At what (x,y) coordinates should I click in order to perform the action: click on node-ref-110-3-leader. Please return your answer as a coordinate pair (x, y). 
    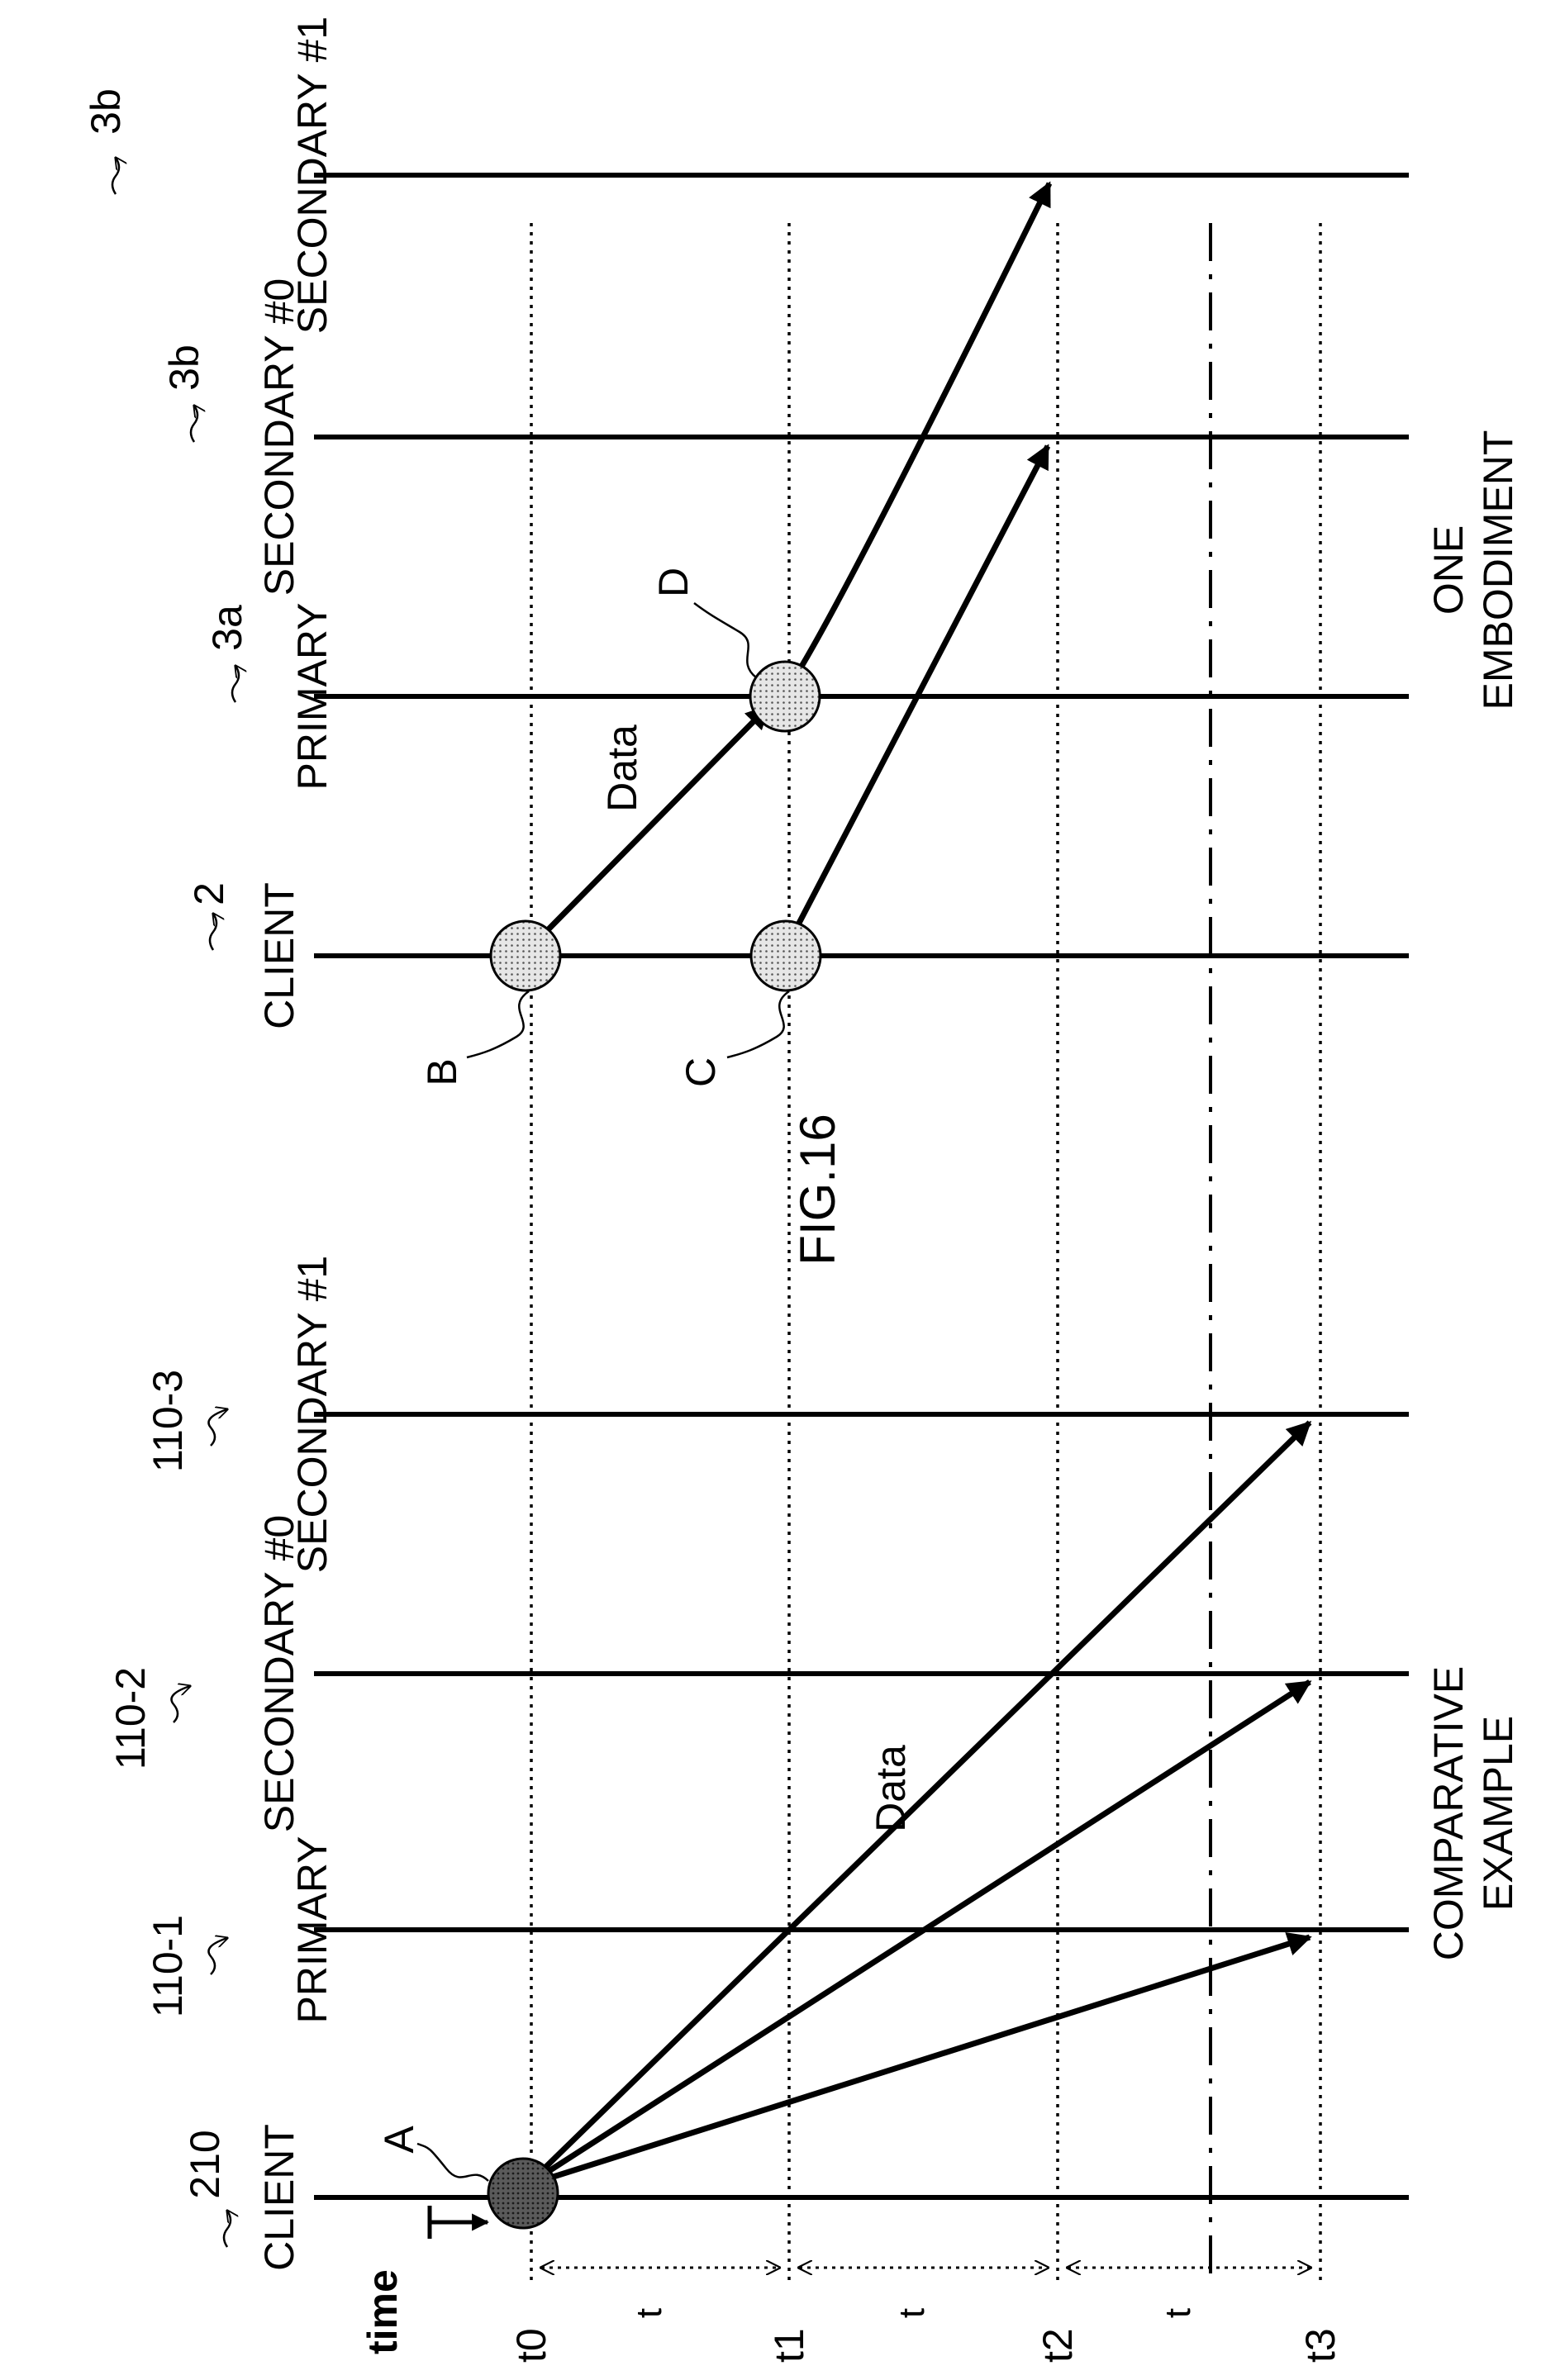
    Looking at the image, I should click on (217, 1428).